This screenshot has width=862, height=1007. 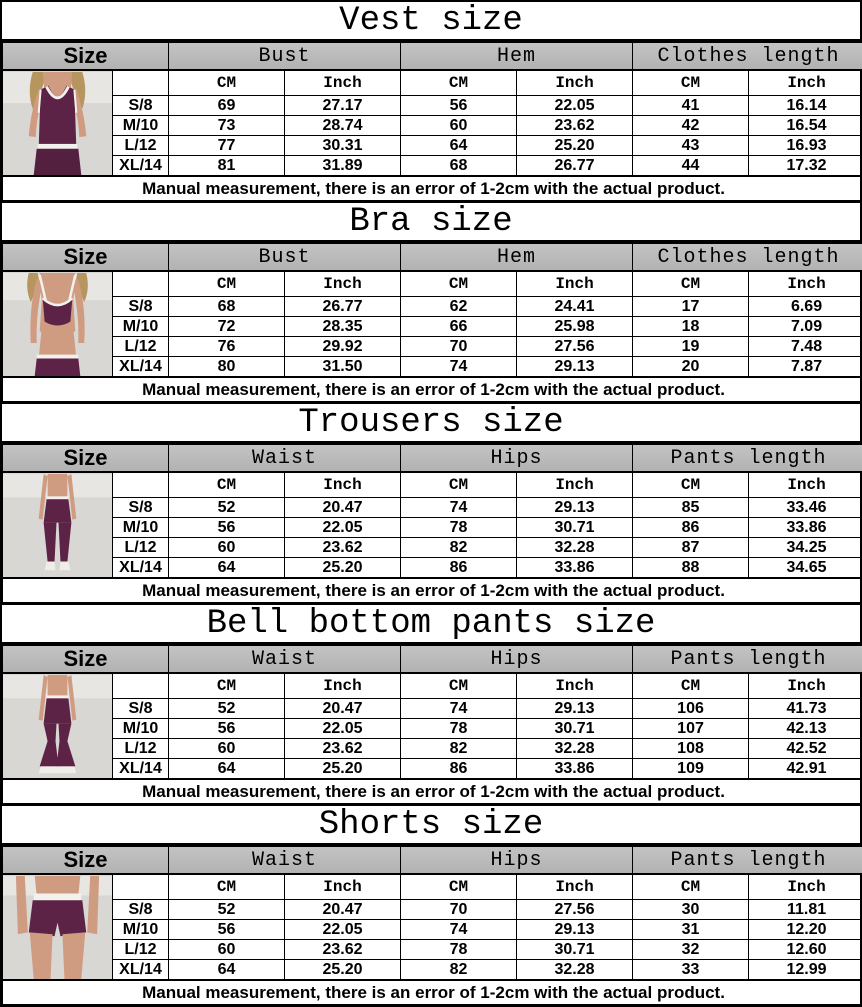 What do you see at coordinates (343, 709) in the screenshot?
I see `measurement-value: 20.47` at bounding box center [343, 709].